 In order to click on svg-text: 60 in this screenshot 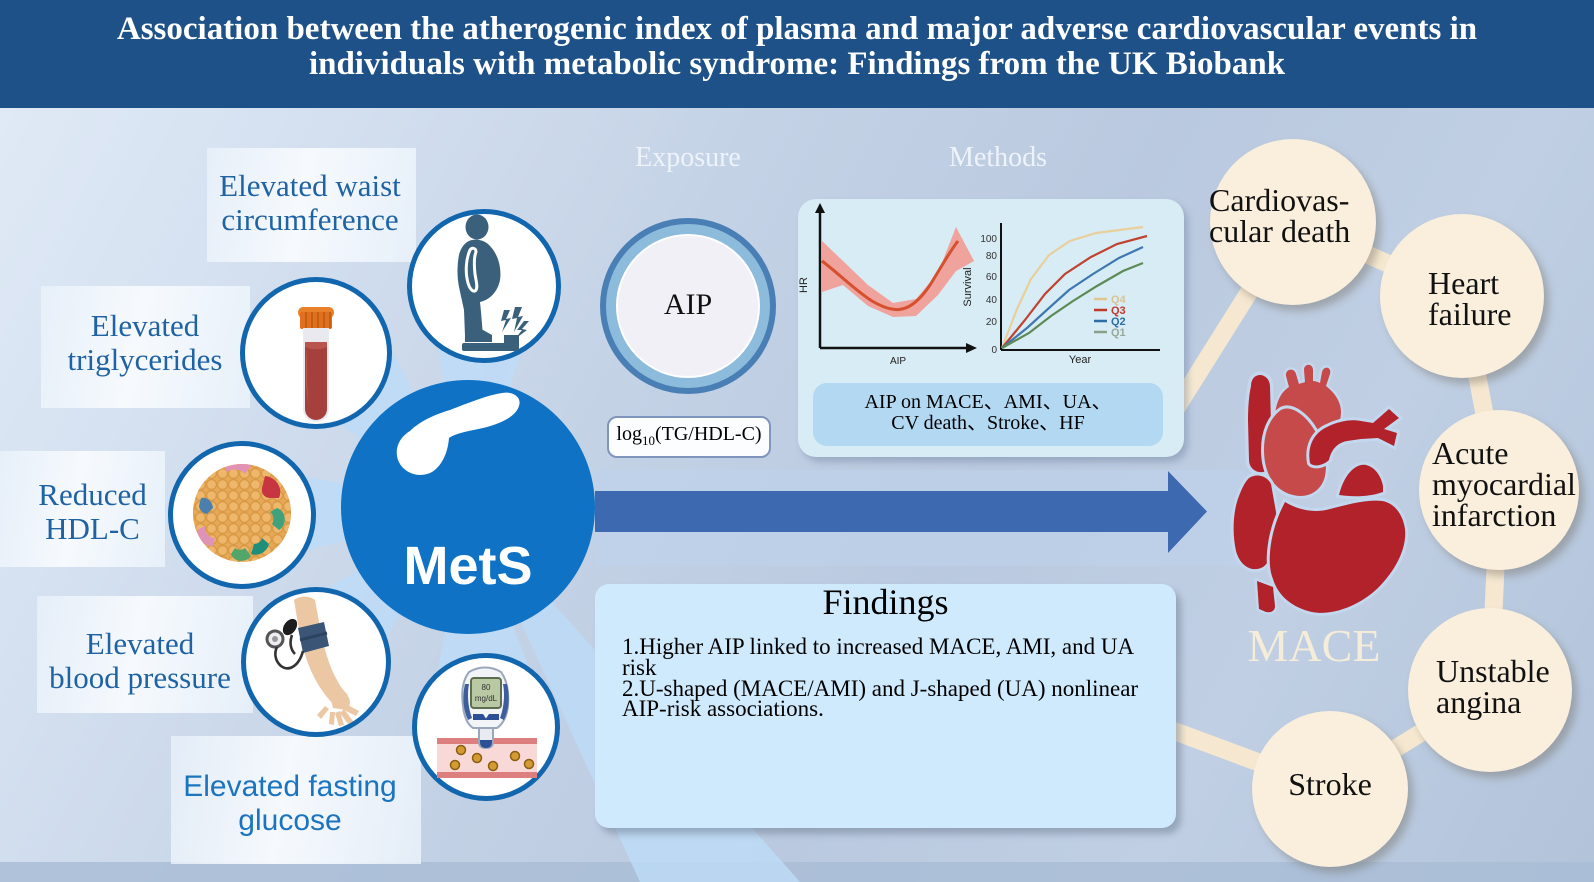, I will do `click(992, 277)`.